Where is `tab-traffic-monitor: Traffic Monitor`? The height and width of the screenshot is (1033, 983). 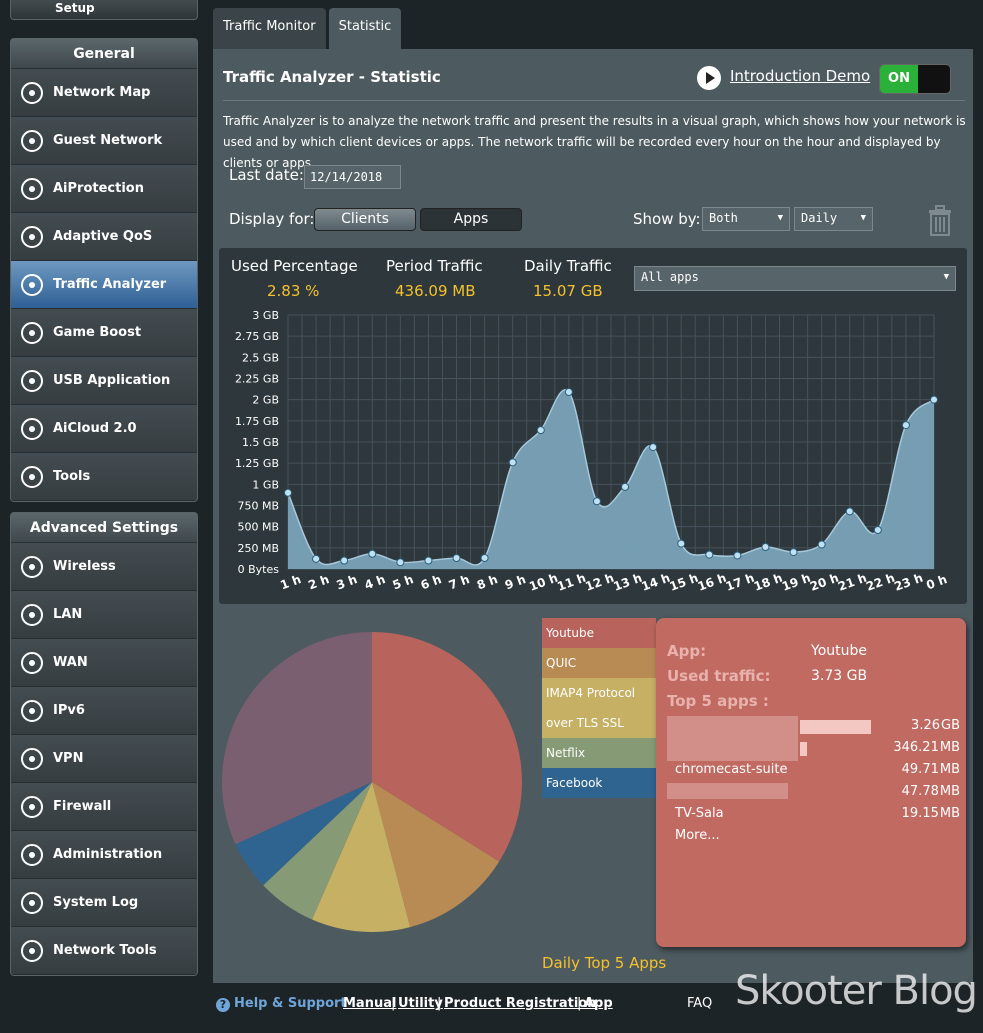 tab-traffic-monitor: Traffic Monitor is located at coordinates (269, 28).